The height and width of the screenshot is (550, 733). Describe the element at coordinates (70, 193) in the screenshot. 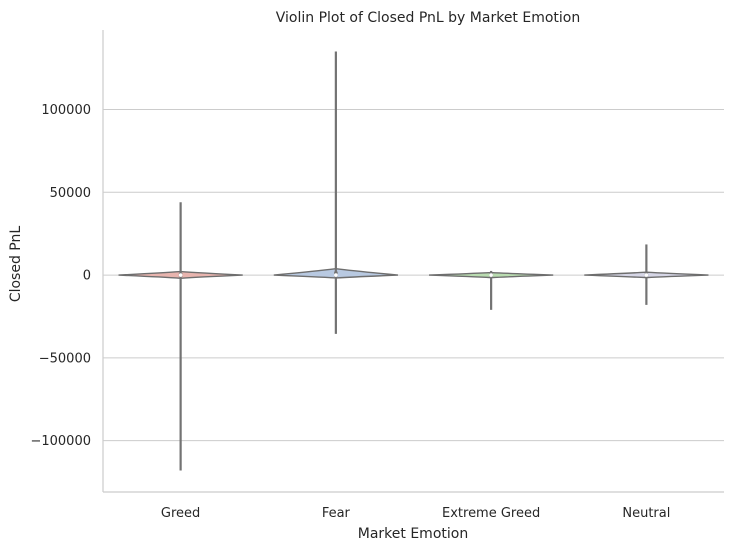

I see `y-tick-label: 50000` at that location.